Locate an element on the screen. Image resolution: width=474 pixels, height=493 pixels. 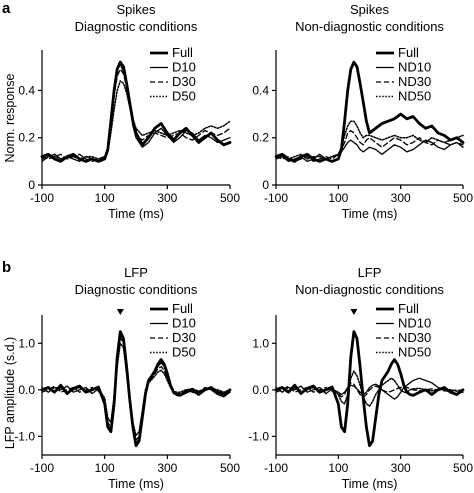
panel-letter-b: b is located at coordinates (6, 267).